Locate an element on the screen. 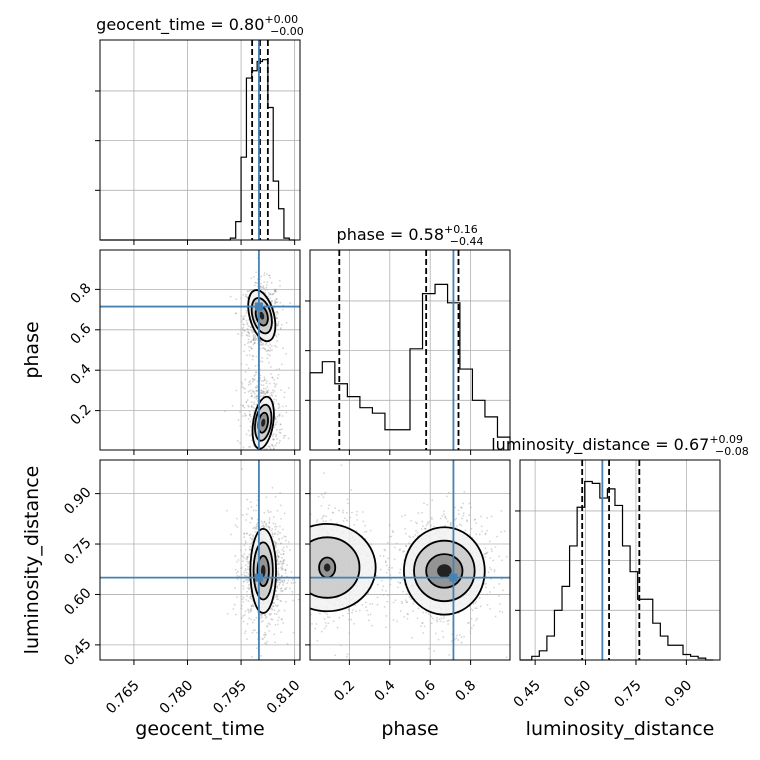 Image resolution: width=760 pixels, height=760 pixels. histogram-luminosity_distance is located at coordinates (617, 570).